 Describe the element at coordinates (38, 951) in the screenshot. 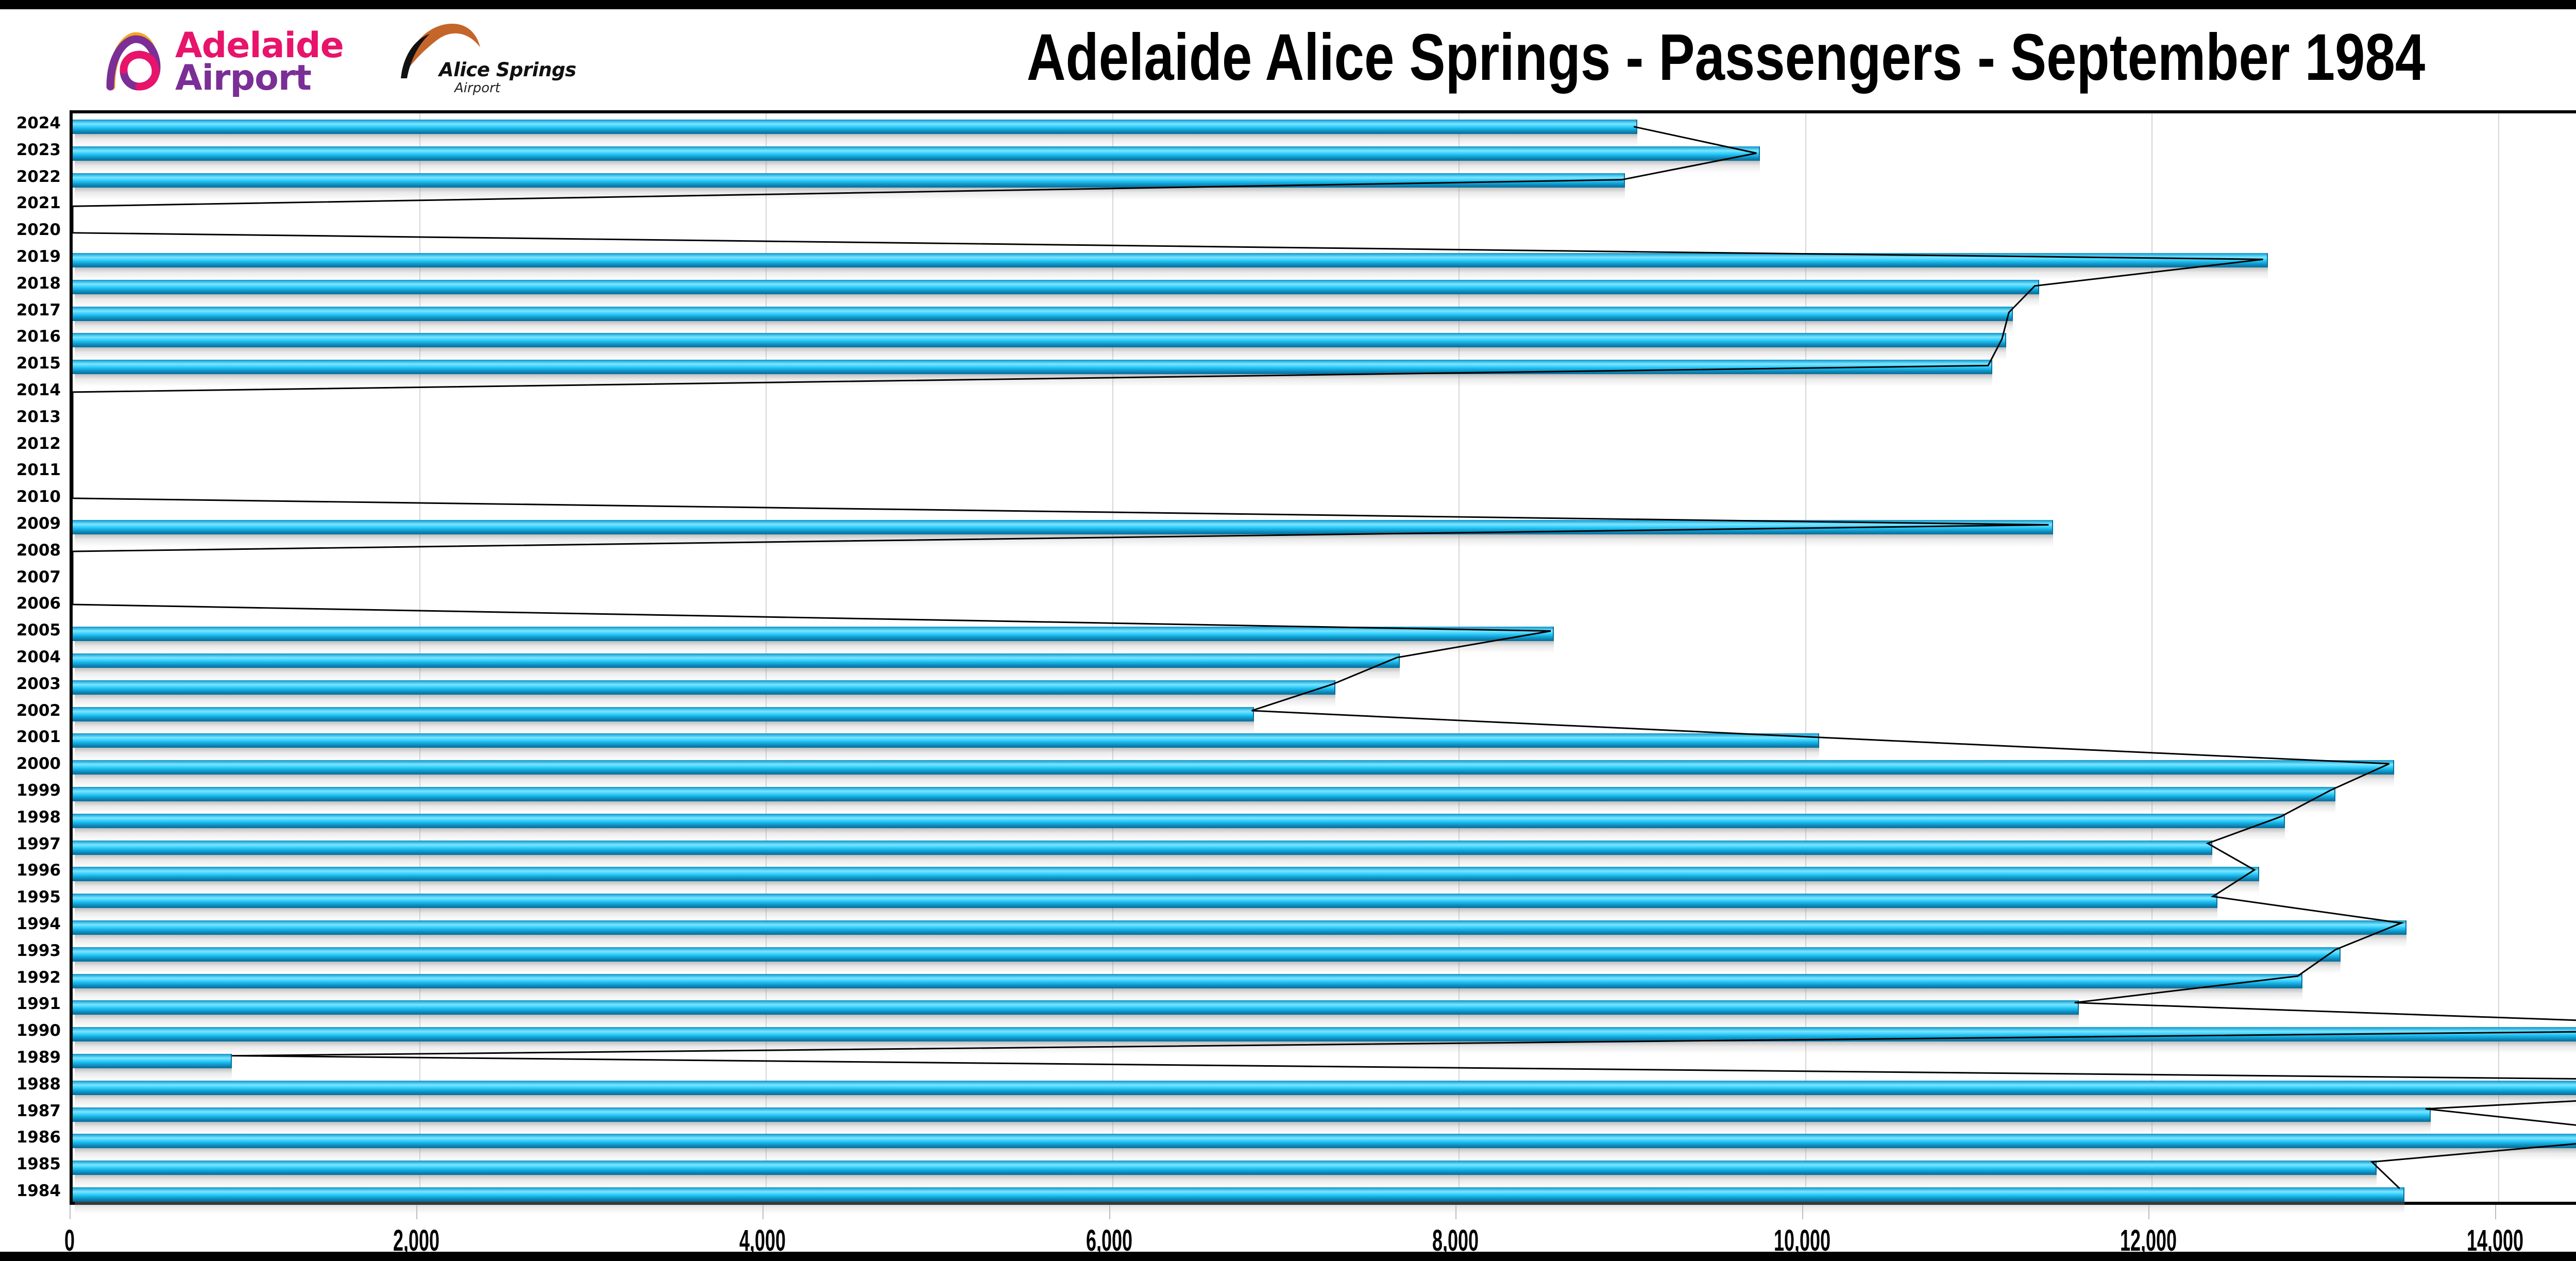

I see `y-axis-tick-label: 1993` at that location.